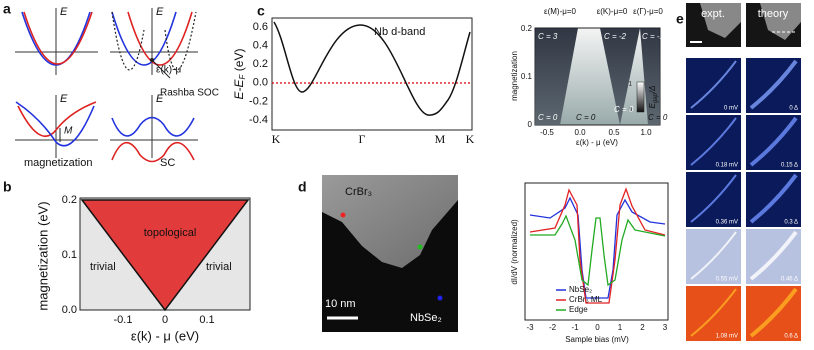 This screenshot has width=814, height=350. Describe the element at coordinates (42, 255) in the screenshot. I see `y-axis-label: magnetization (eV)` at that location.